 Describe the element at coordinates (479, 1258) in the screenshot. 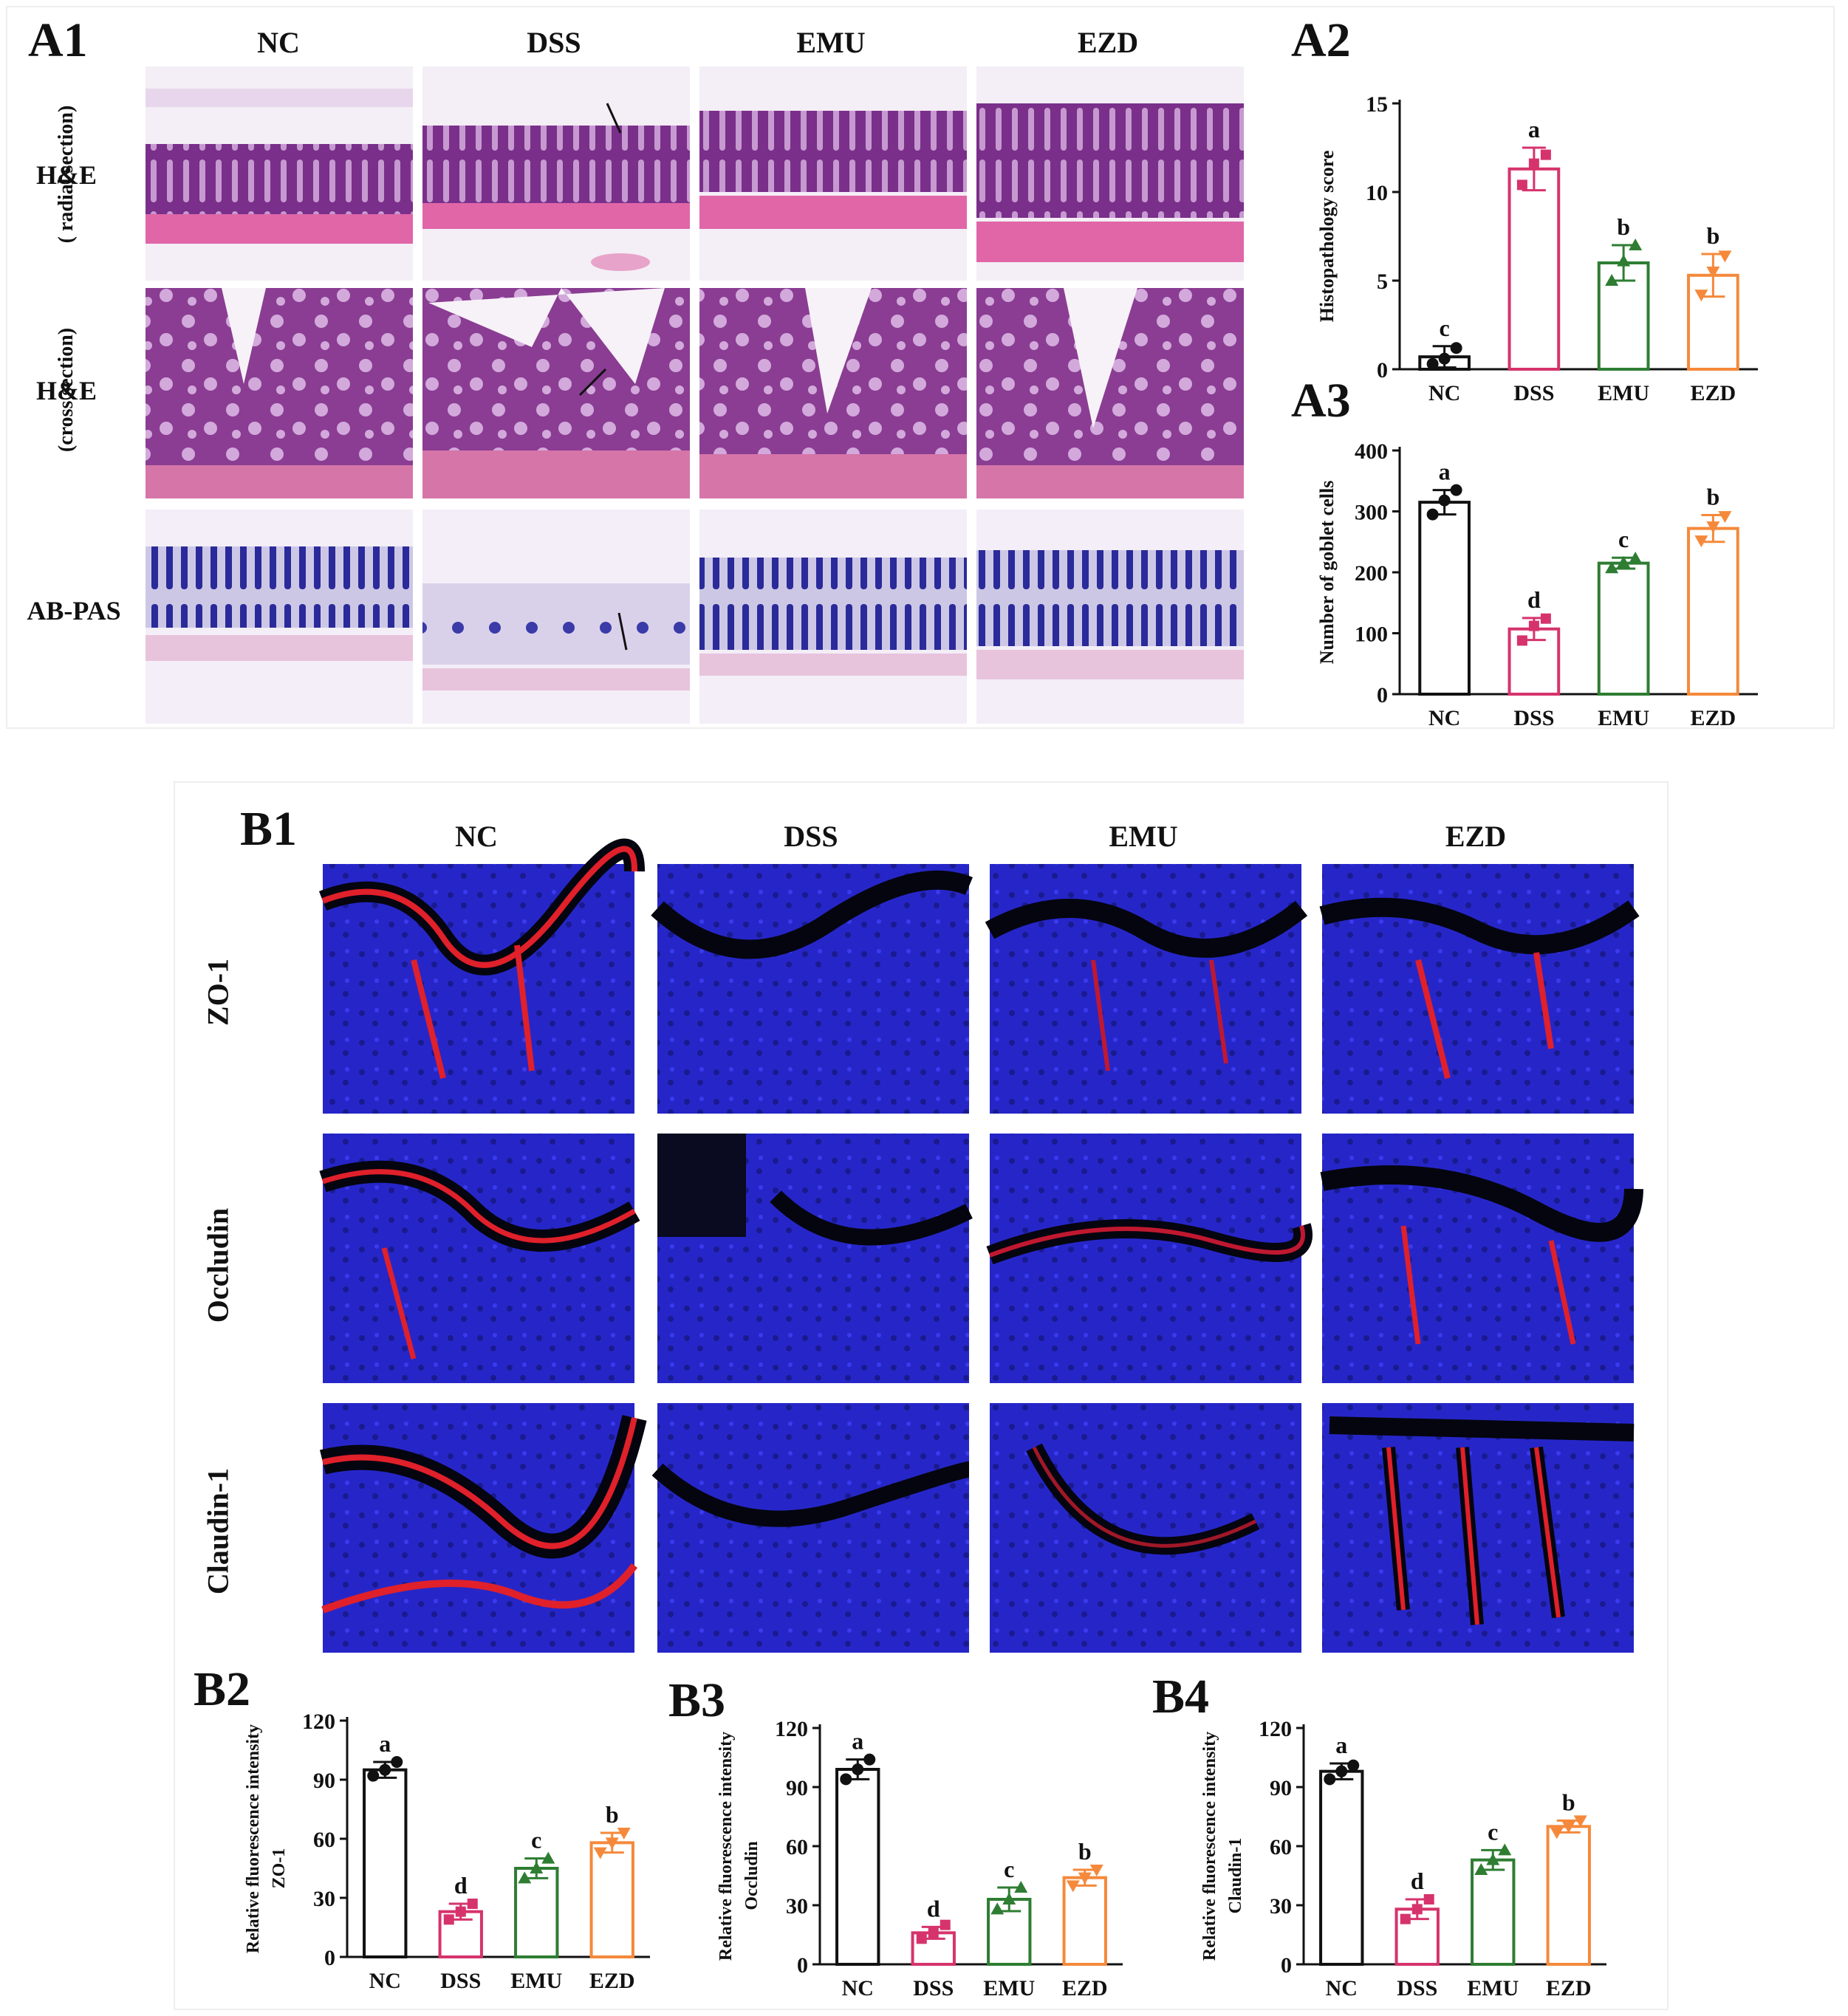

I see `b1-tile-occludin-nc` at that location.